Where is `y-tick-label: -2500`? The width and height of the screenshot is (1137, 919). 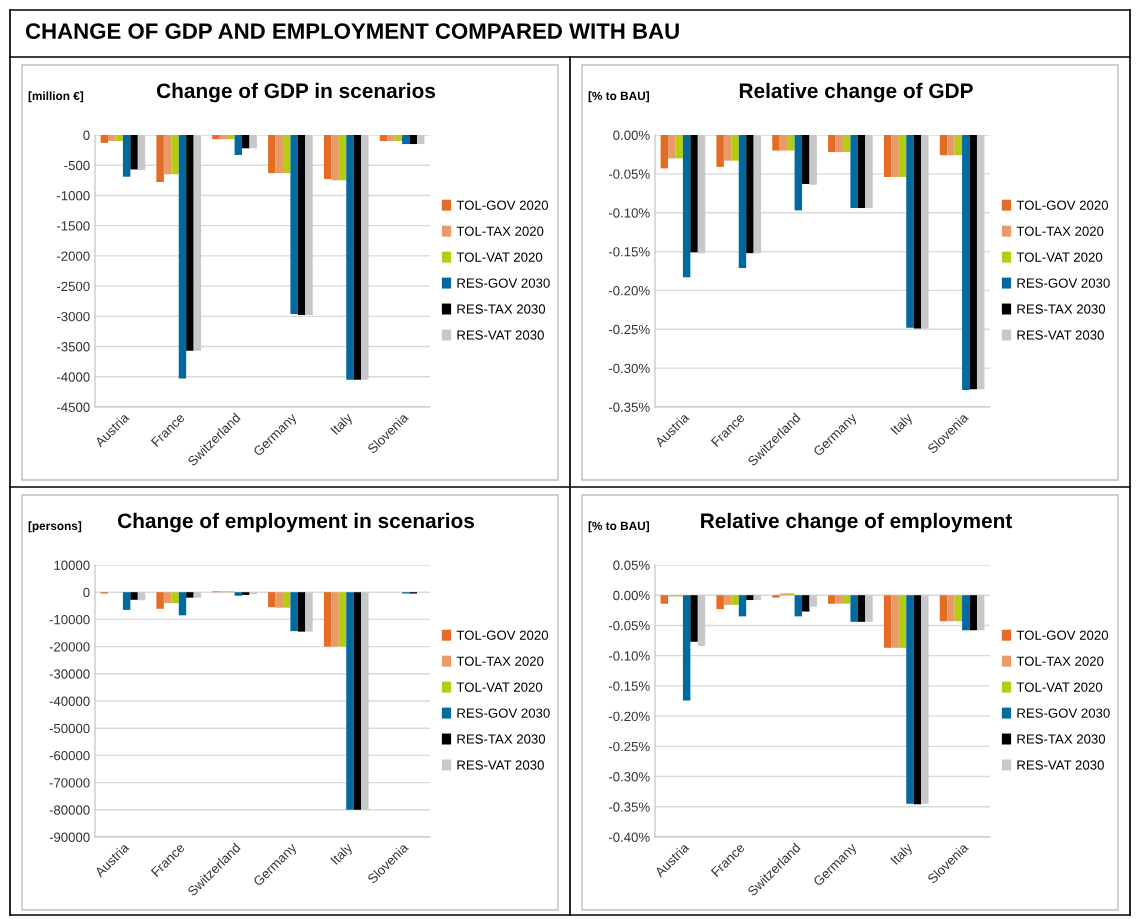
y-tick-label: -2500 is located at coordinates (73, 286).